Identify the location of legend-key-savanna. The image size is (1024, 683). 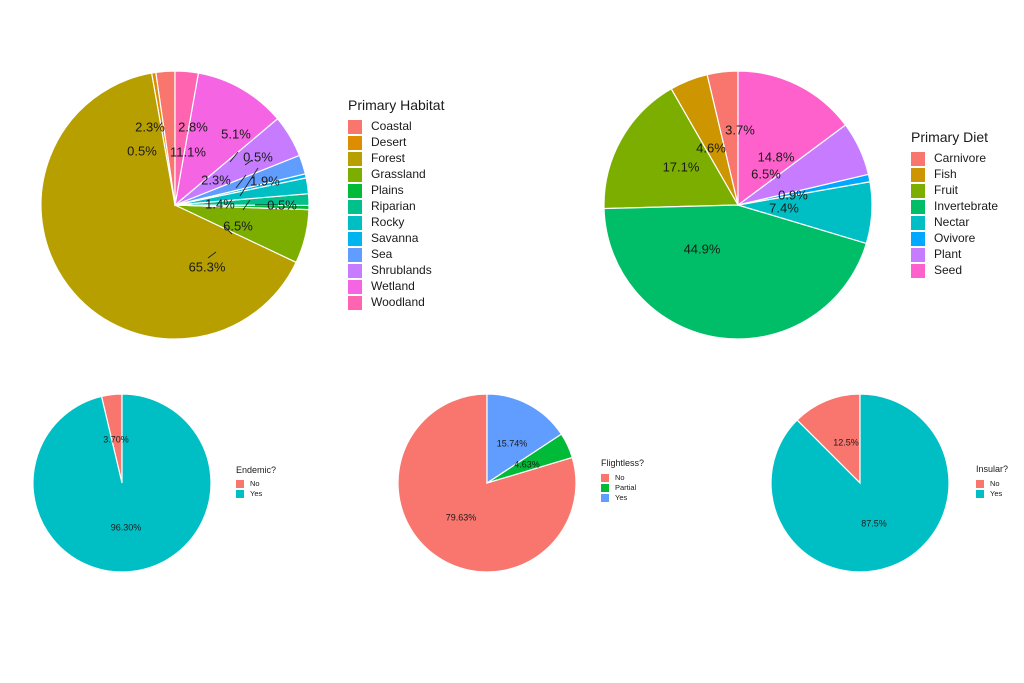
(355, 239).